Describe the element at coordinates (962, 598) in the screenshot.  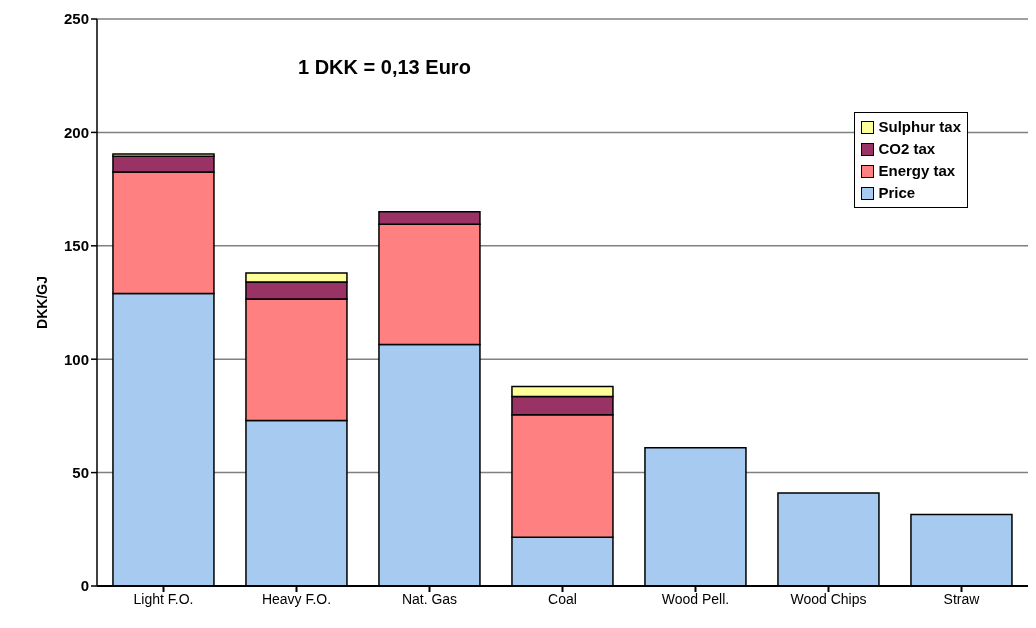
I see `x-tick-label: Straw` at that location.